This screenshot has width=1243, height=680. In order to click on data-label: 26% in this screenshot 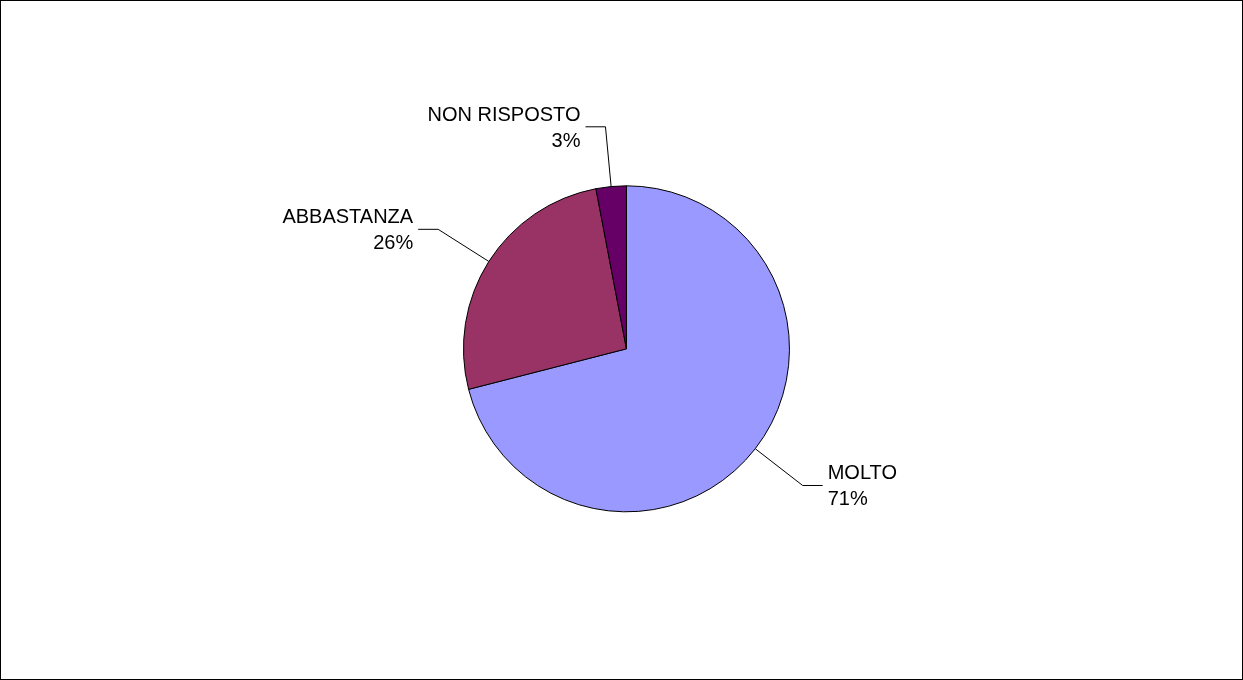, I will do `click(393, 242)`.